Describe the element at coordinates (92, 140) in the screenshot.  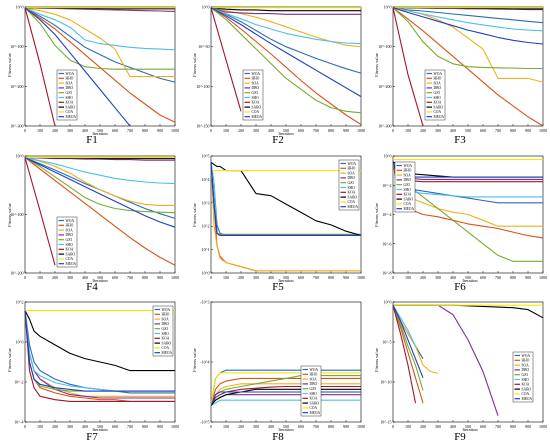
I see `panel-label-f1: F1` at that location.